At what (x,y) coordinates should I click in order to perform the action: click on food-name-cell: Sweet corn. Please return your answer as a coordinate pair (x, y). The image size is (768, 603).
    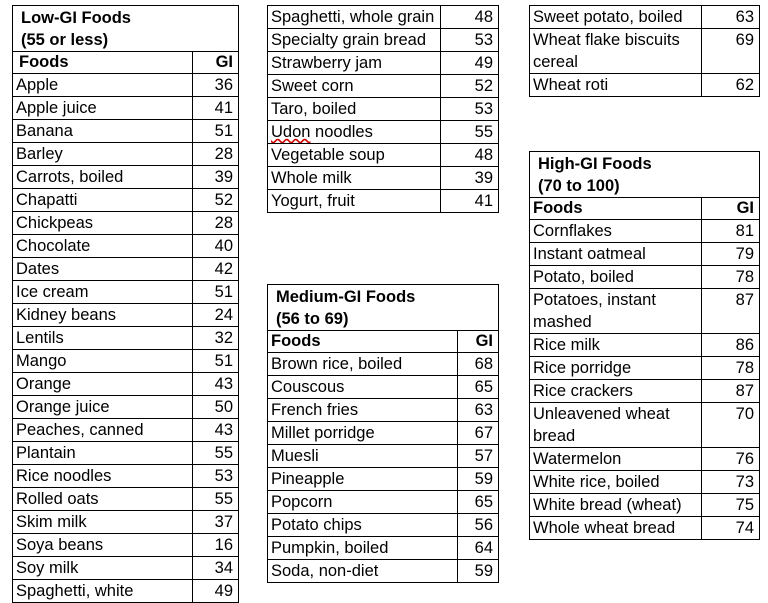
    Looking at the image, I should click on (354, 86).